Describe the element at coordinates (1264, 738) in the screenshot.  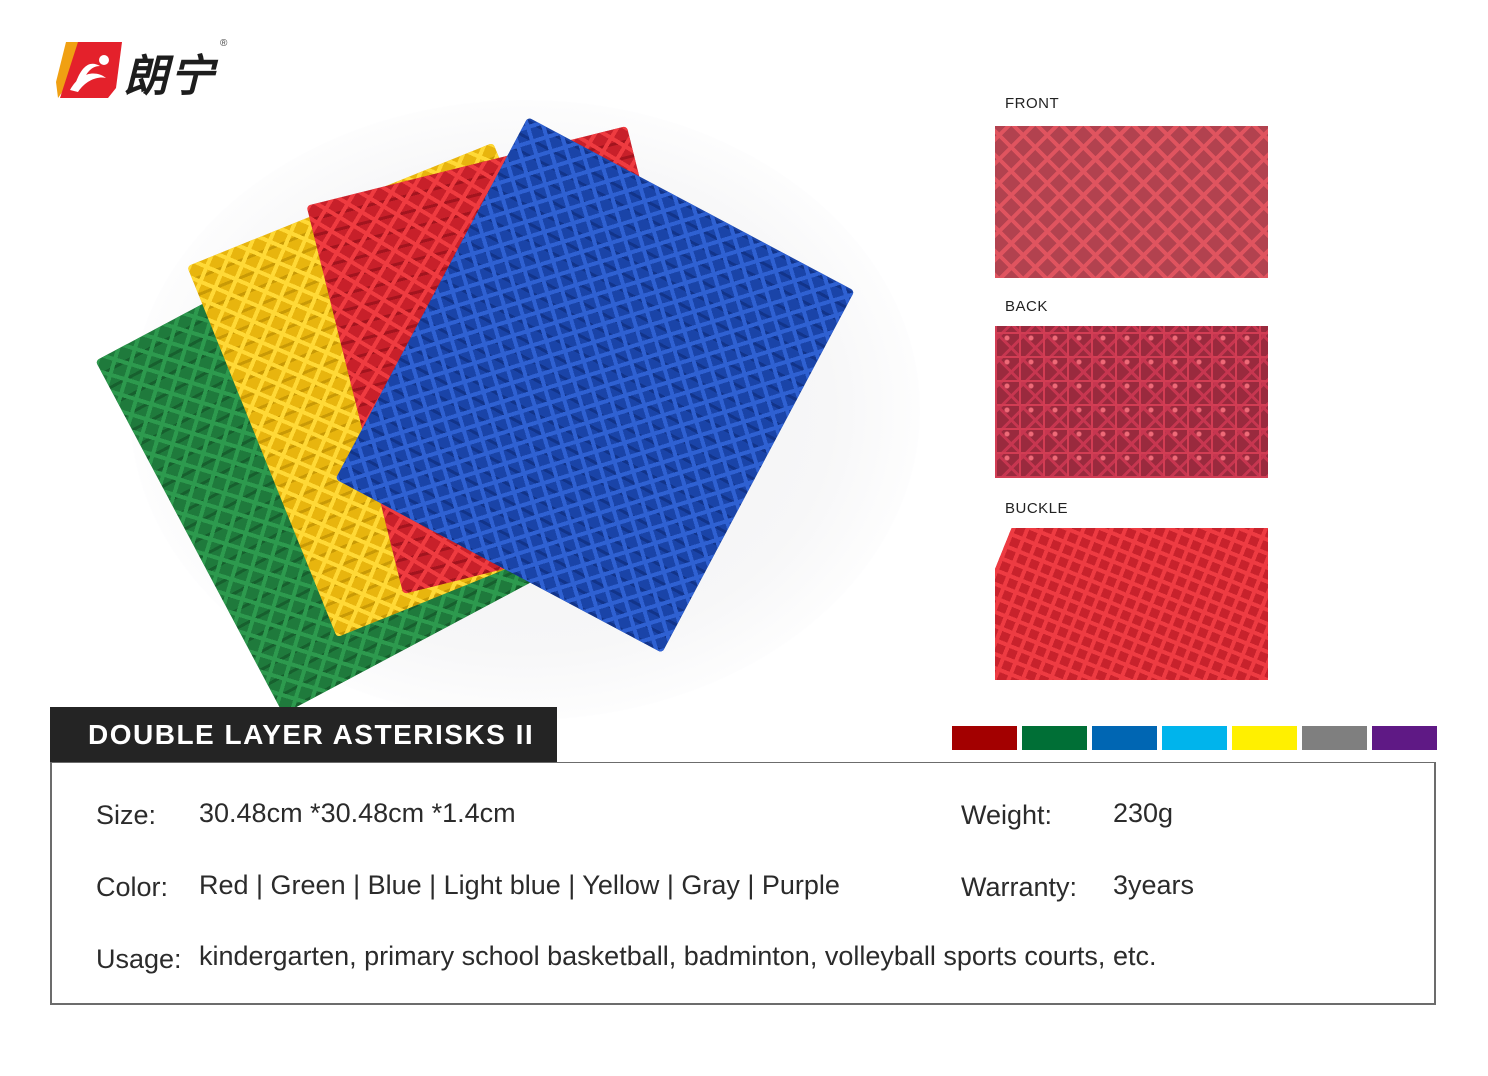
I see `swatch-yellow` at that location.